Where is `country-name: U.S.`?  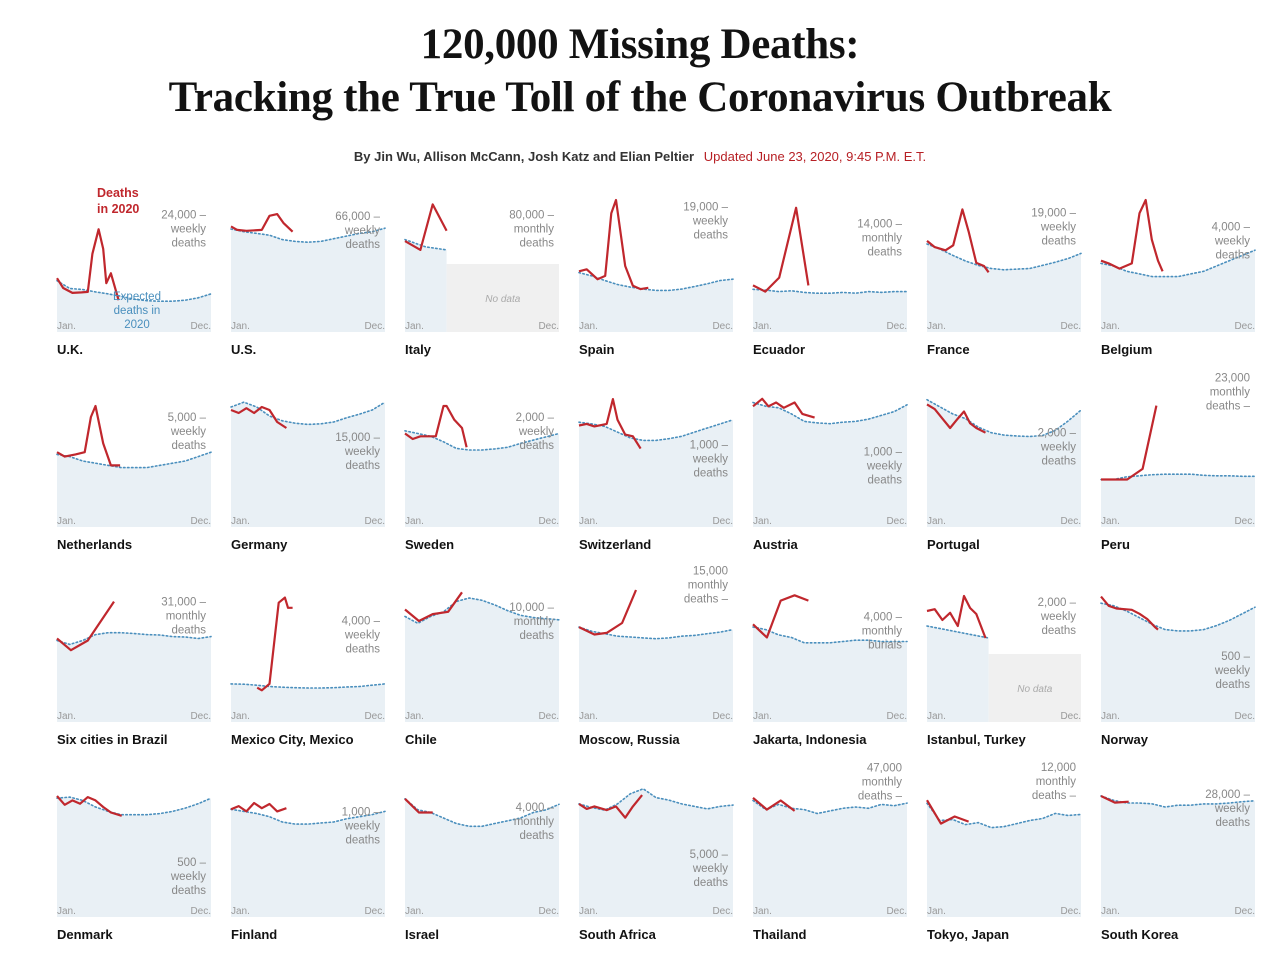 country-name: U.S. is located at coordinates (243, 349).